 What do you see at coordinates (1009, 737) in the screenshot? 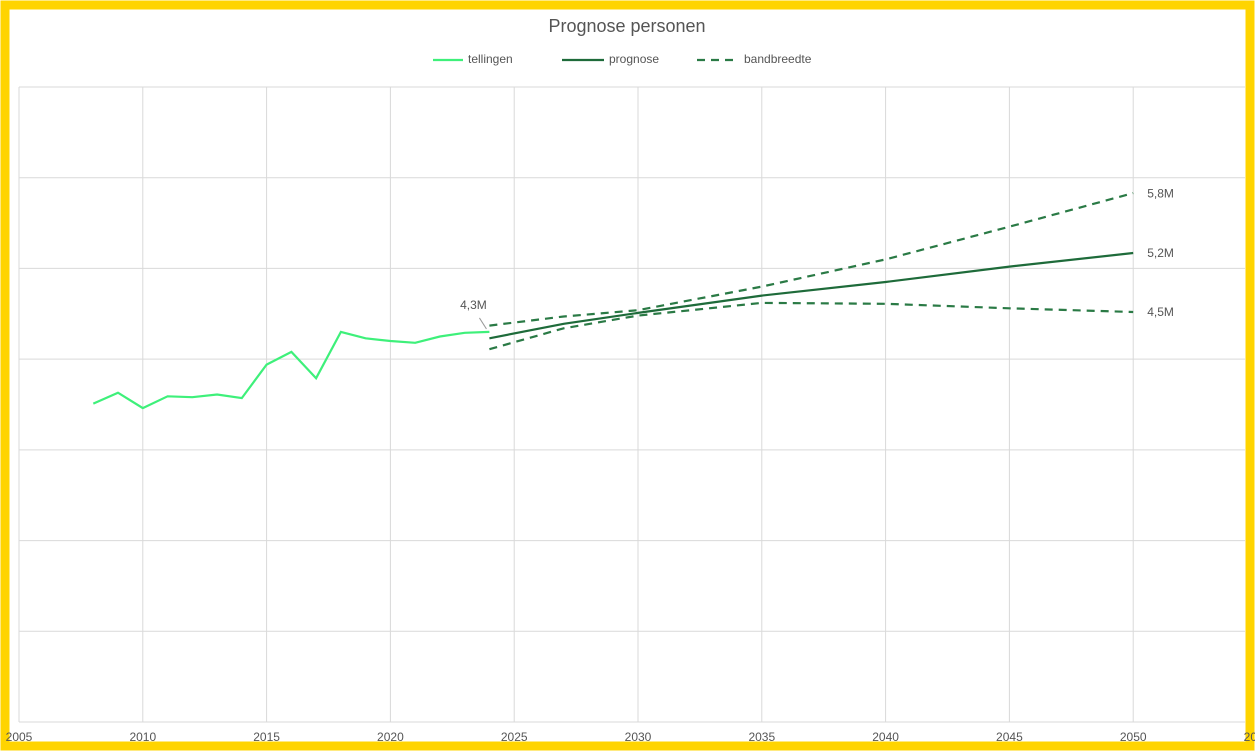
I see `x-tick-label: 2045` at bounding box center [1009, 737].